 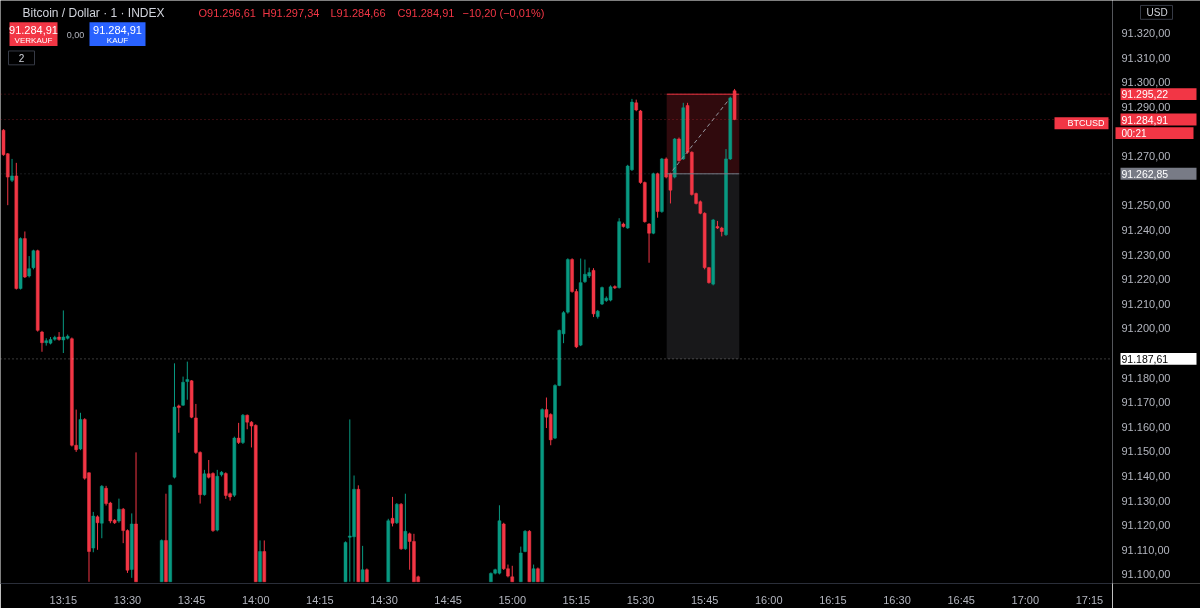 What do you see at coordinates (576, 599) in the screenshot?
I see `x-tick-label: 15:15` at bounding box center [576, 599].